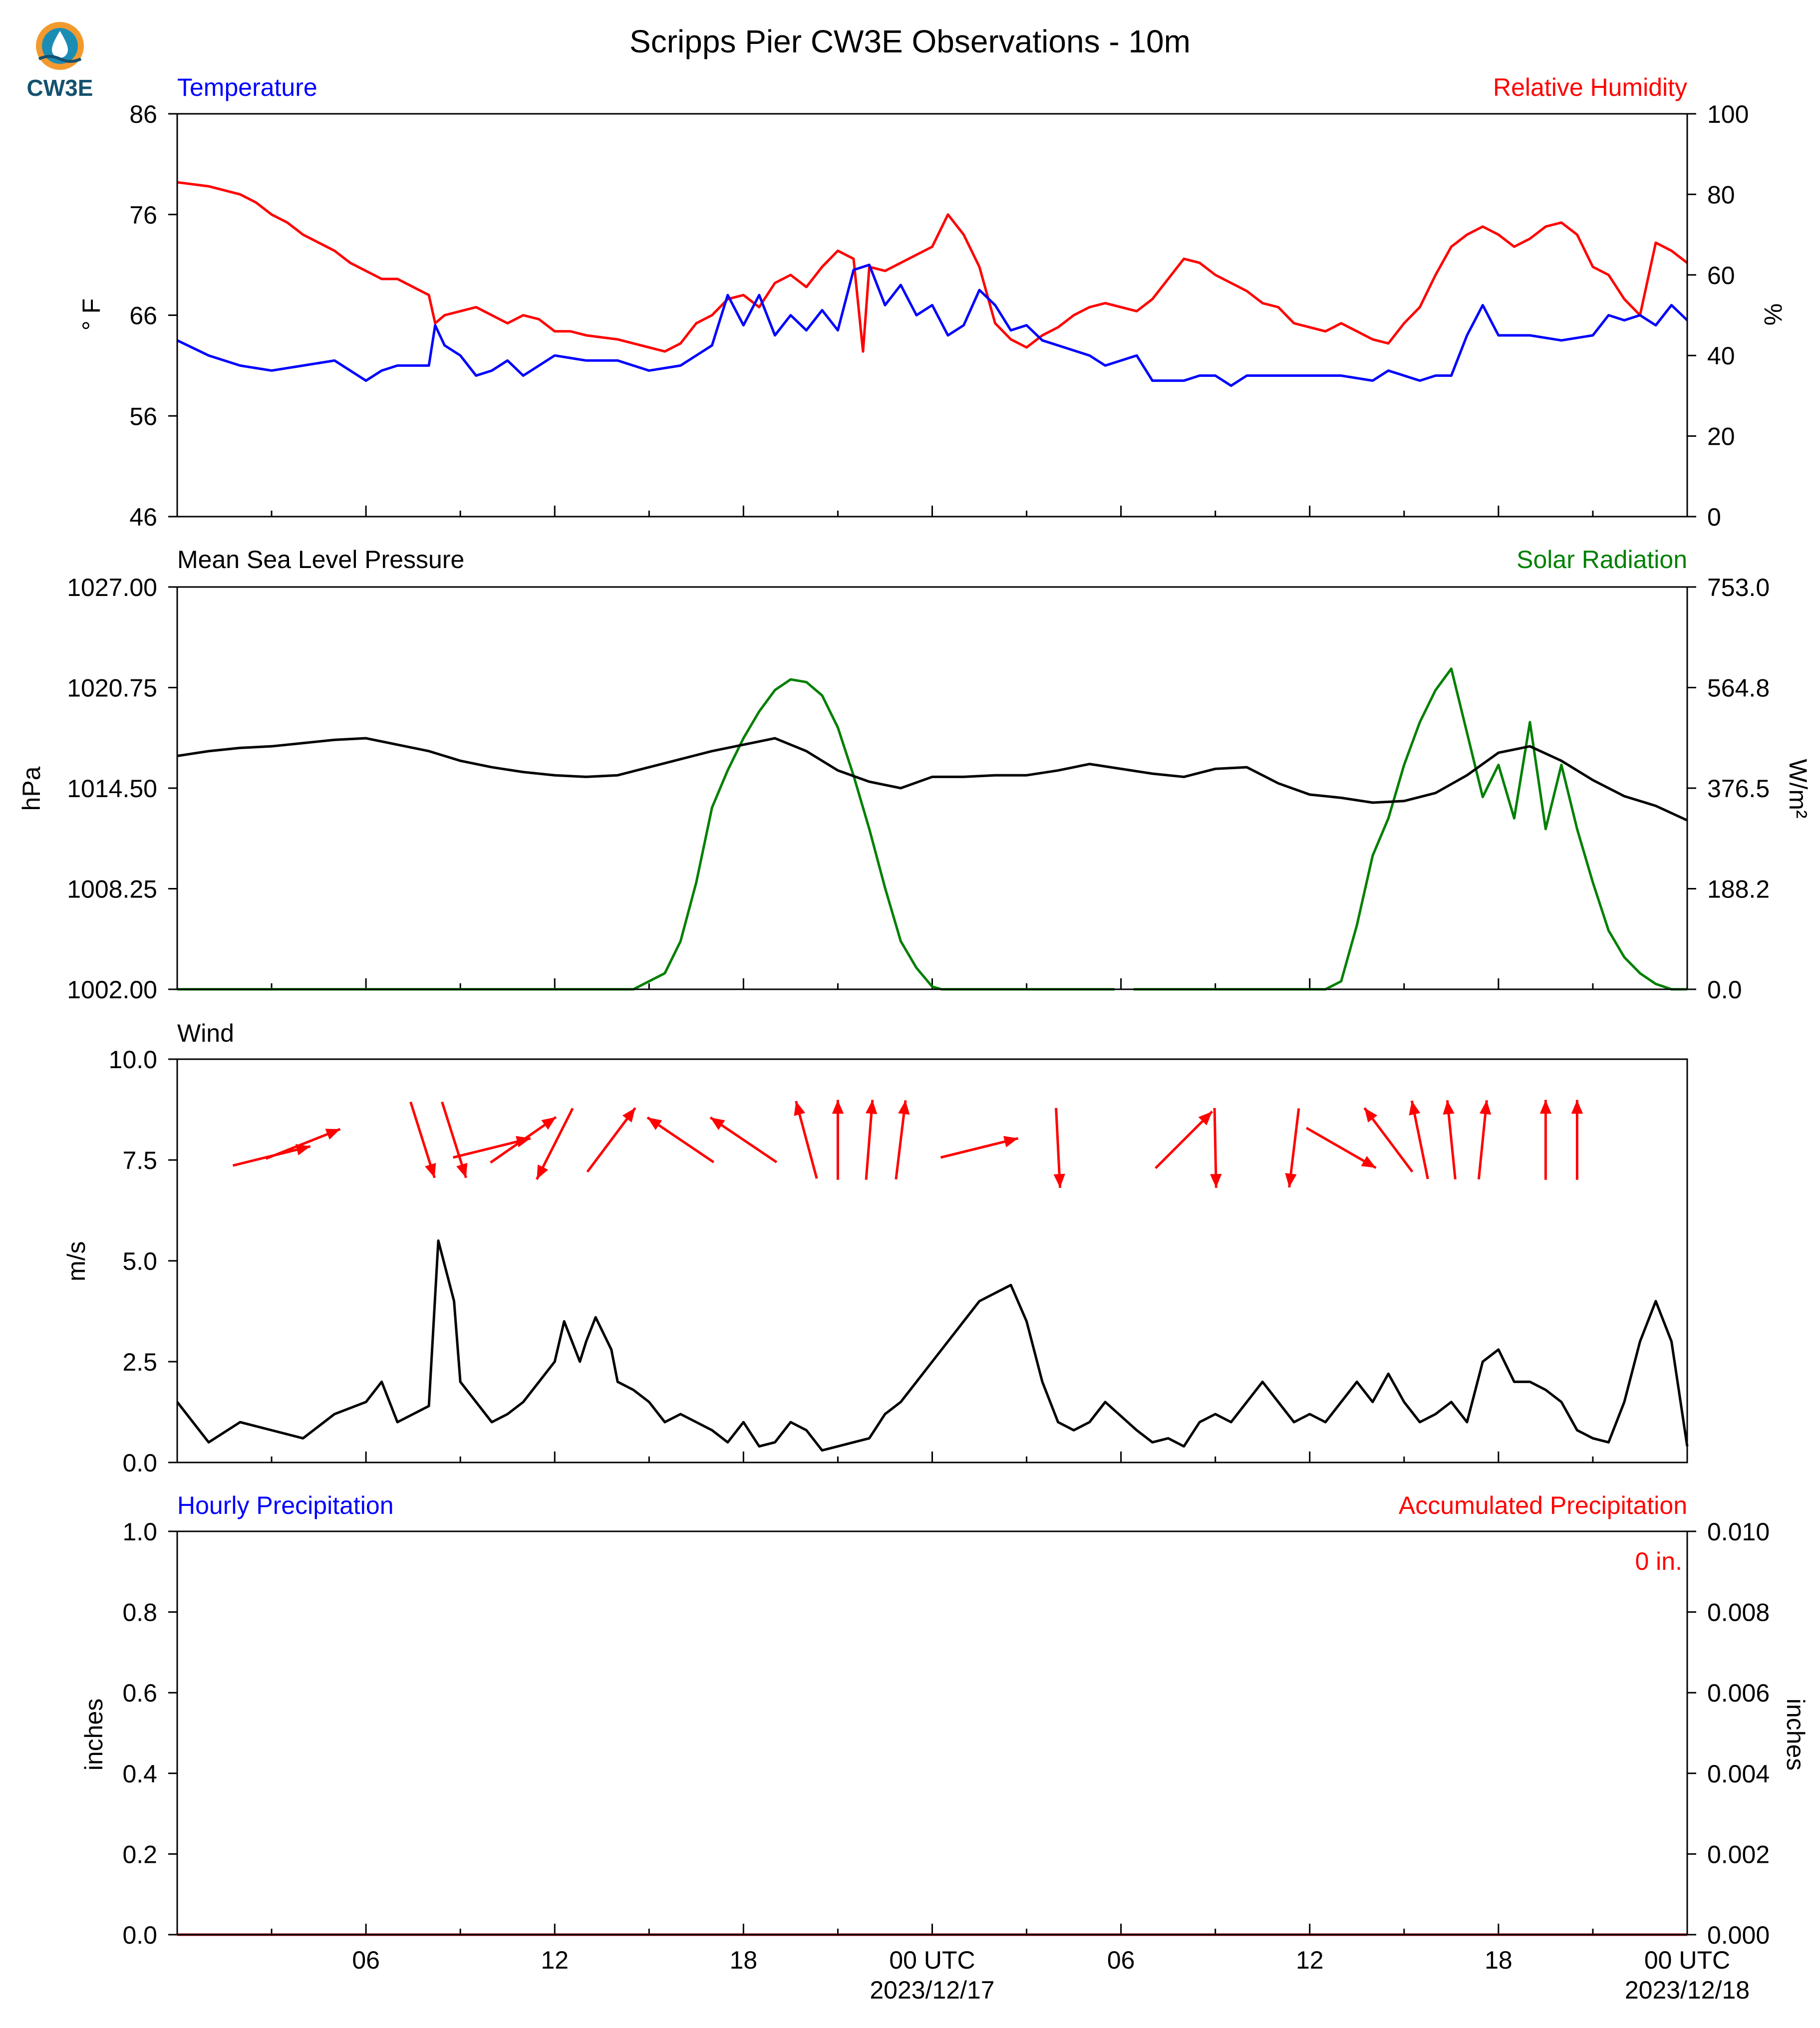 The height and width of the screenshot is (2028, 1820). I want to click on accum-precip-unit: inches, so click(1796, 1735).